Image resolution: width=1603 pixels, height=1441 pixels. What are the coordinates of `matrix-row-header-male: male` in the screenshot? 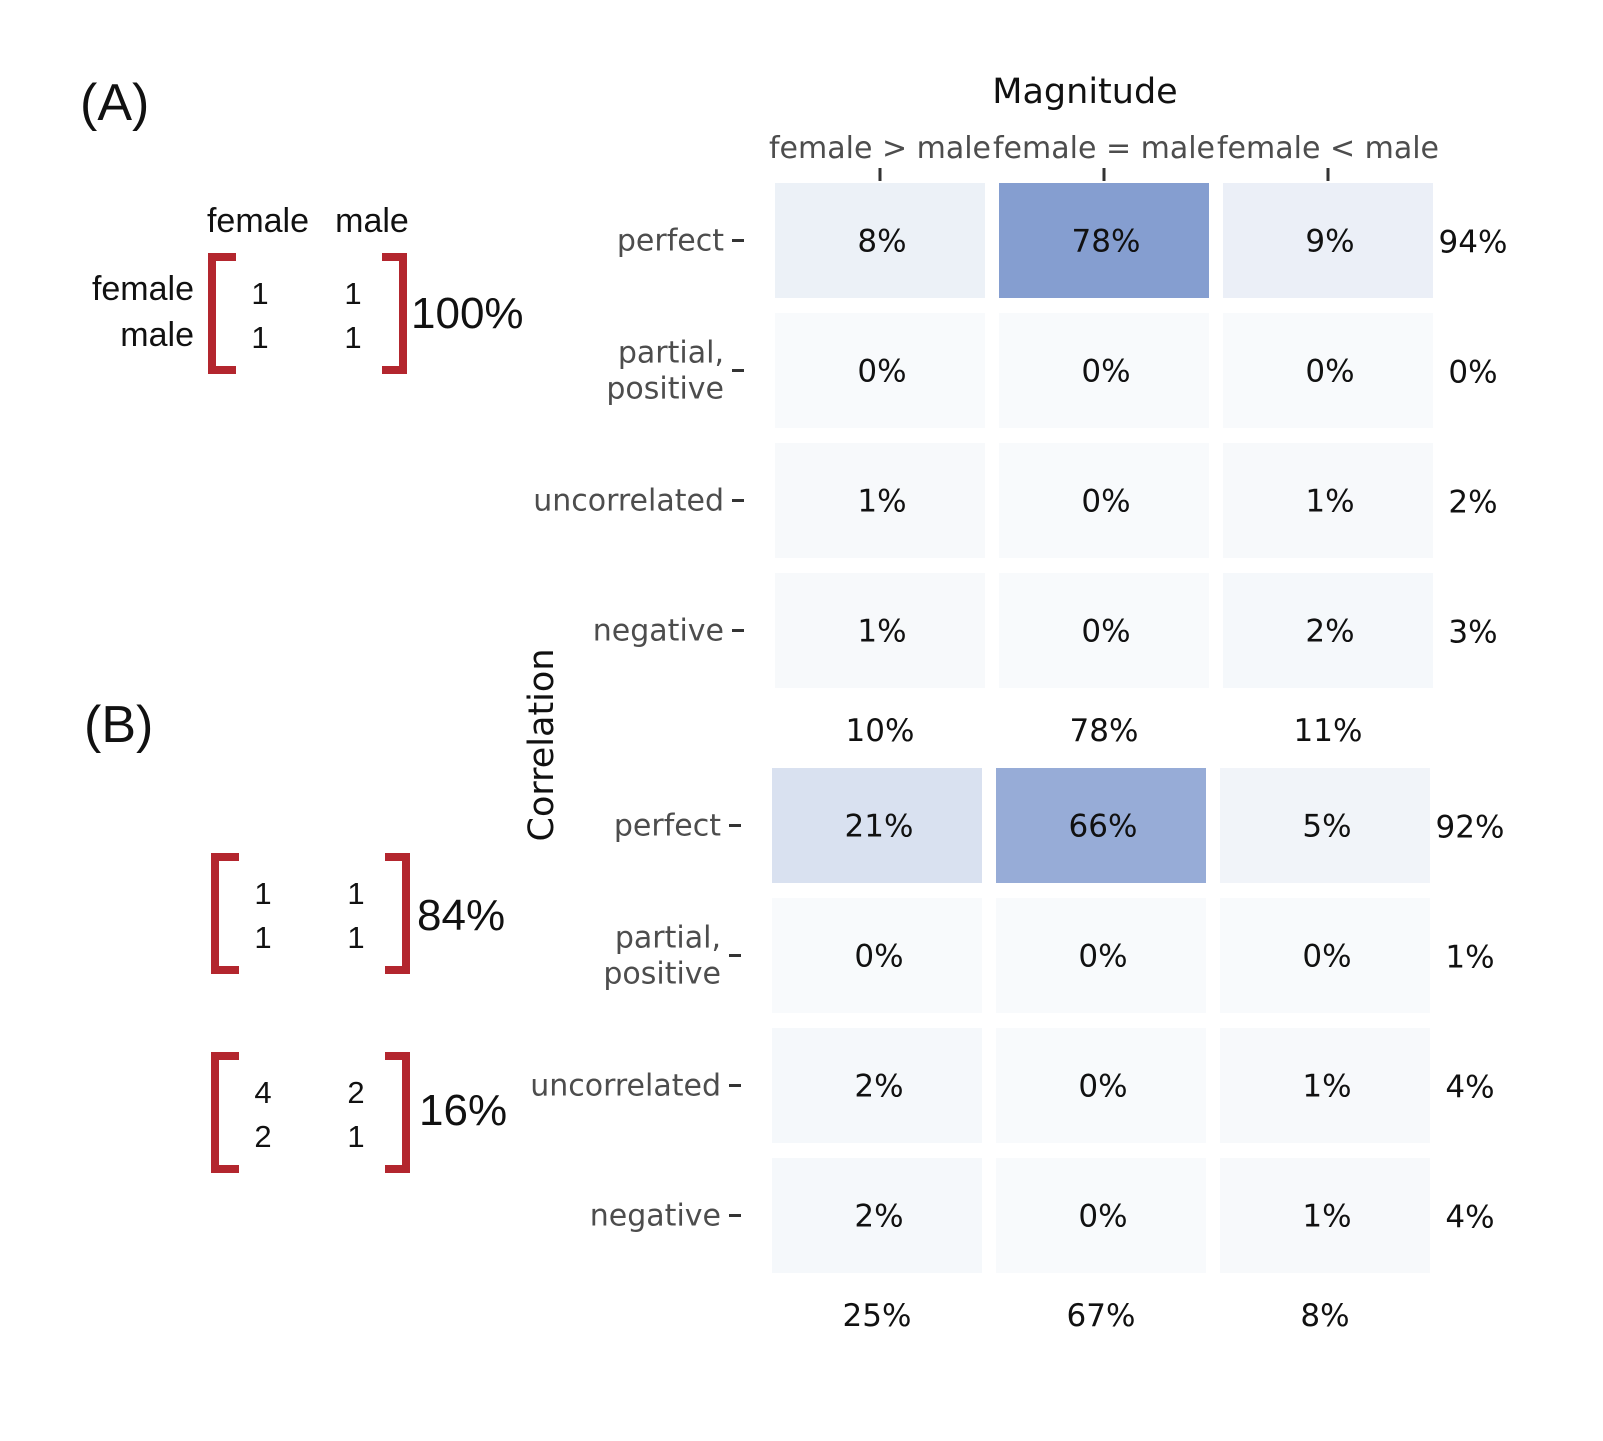 It's located at (157, 335).